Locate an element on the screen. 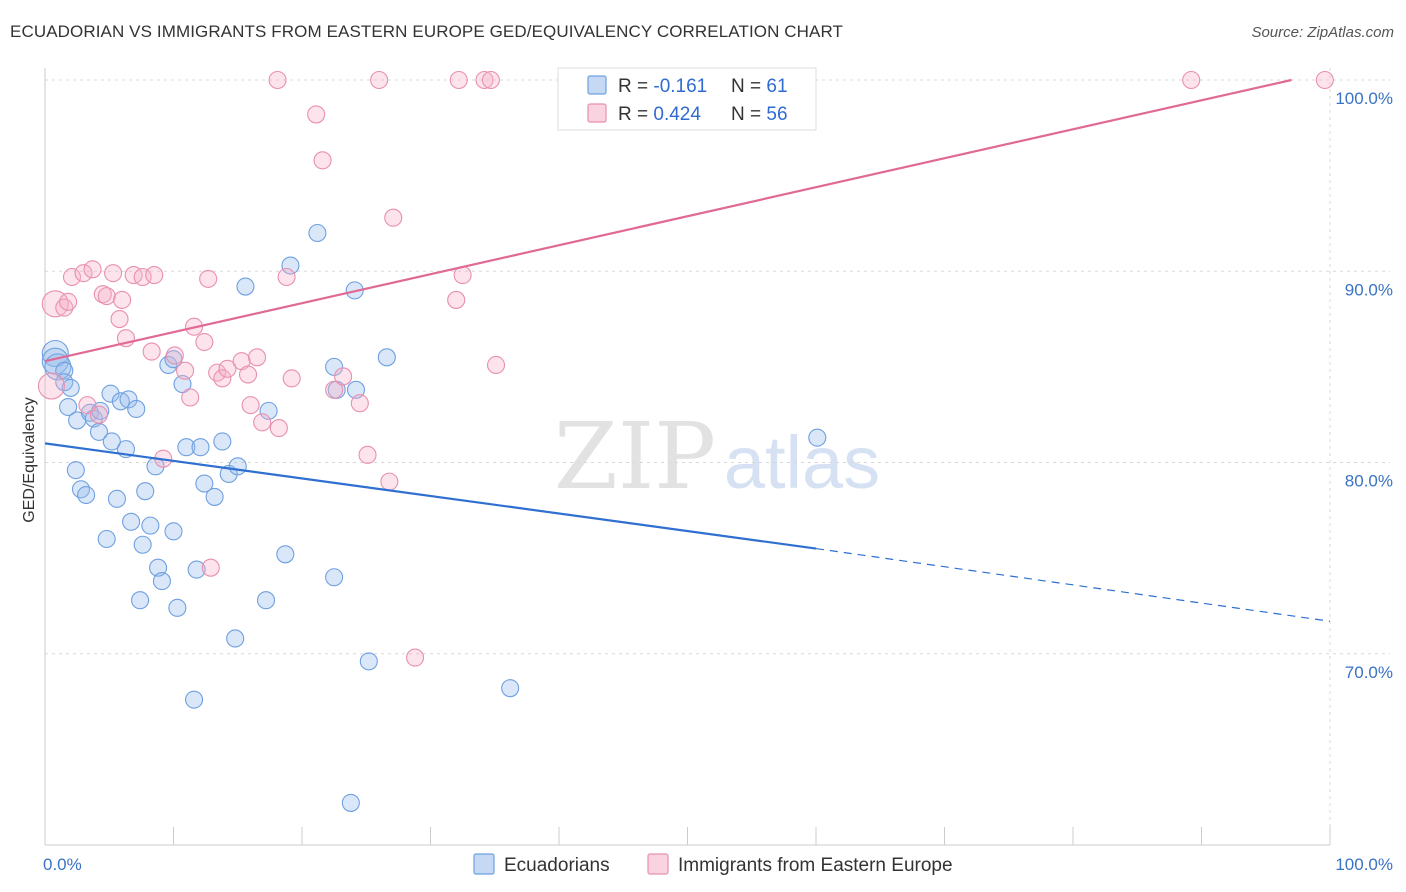  stats-legend: R = -0.161 N = 61 R = 0.424 N = 56 is located at coordinates (687, 99).